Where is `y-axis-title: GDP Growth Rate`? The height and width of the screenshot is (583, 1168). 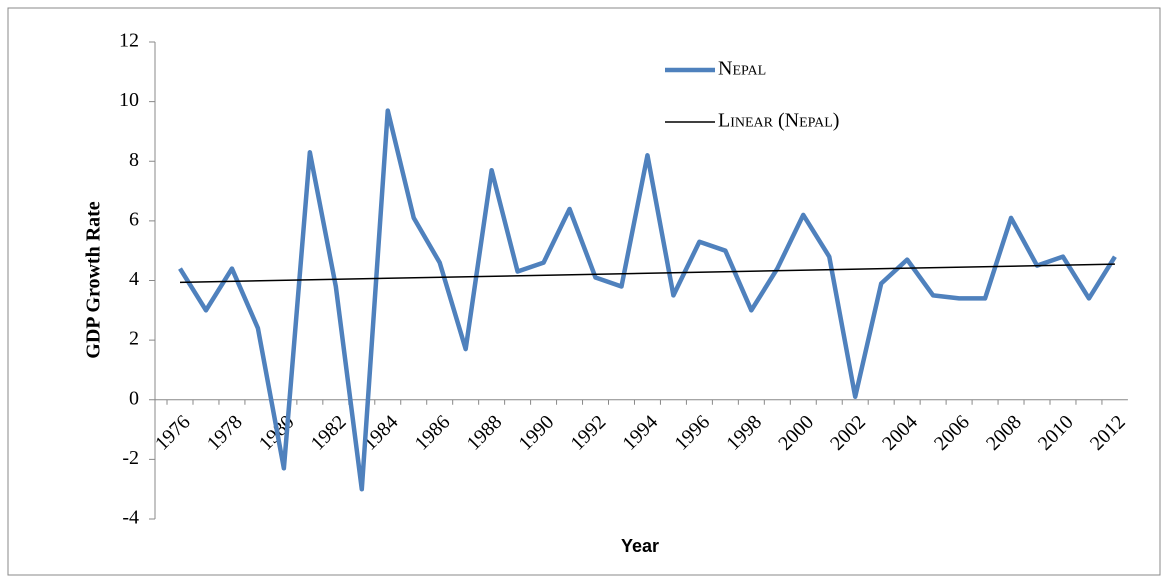 y-axis-title: GDP Growth Rate is located at coordinates (94, 280).